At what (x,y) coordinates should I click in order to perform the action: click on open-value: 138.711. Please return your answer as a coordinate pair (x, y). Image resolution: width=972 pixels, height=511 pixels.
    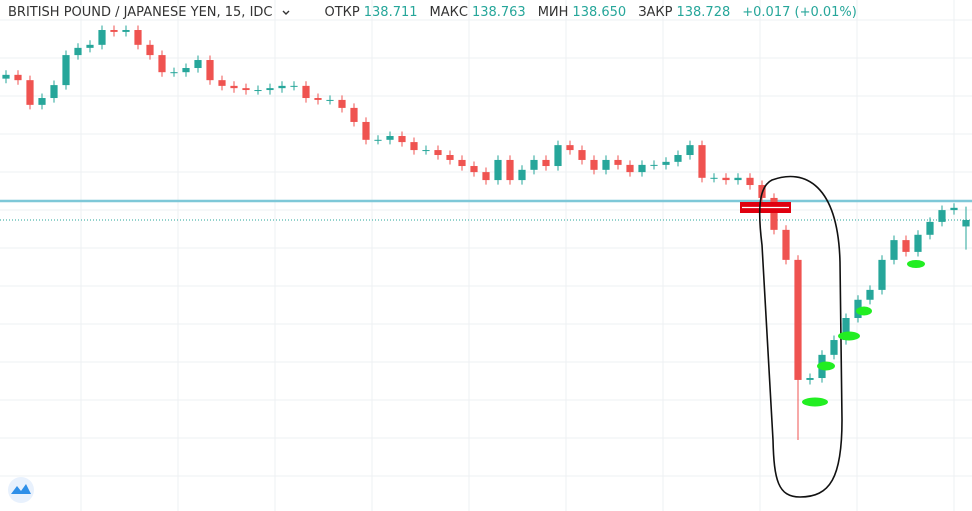
    Looking at the image, I should click on (390, 12).